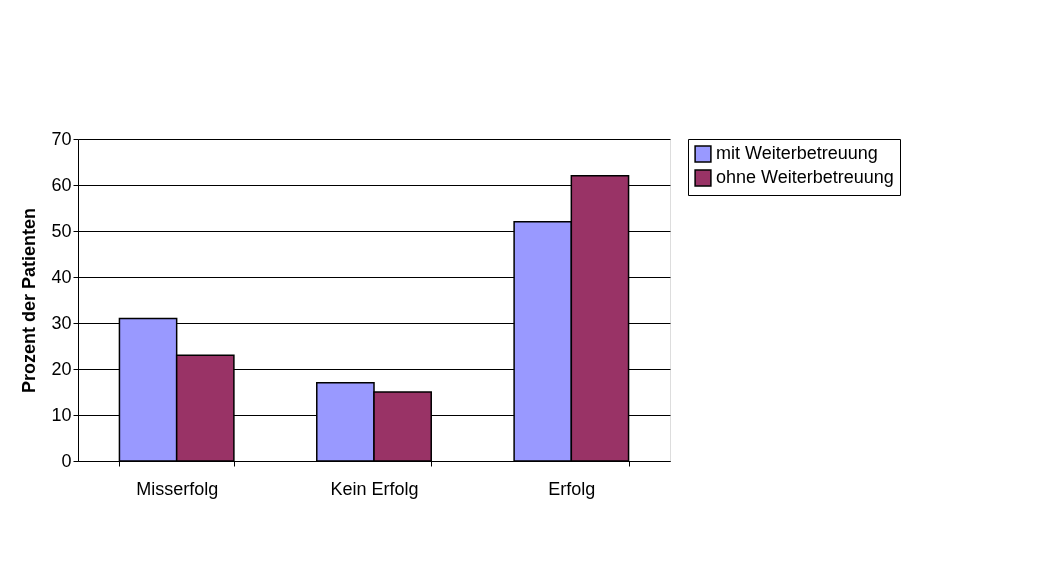 This screenshot has width=1056, height=581. What do you see at coordinates (61, 138) in the screenshot?
I see `y-tick-label: 70` at bounding box center [61, 138].